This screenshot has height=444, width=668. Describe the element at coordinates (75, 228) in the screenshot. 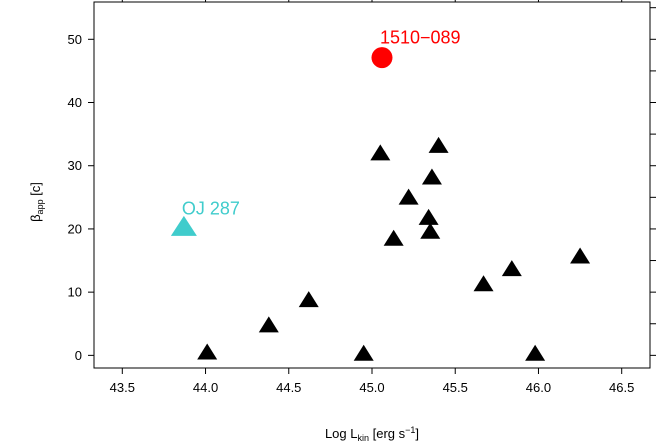

I see `y-tick-label: 20` at that location.